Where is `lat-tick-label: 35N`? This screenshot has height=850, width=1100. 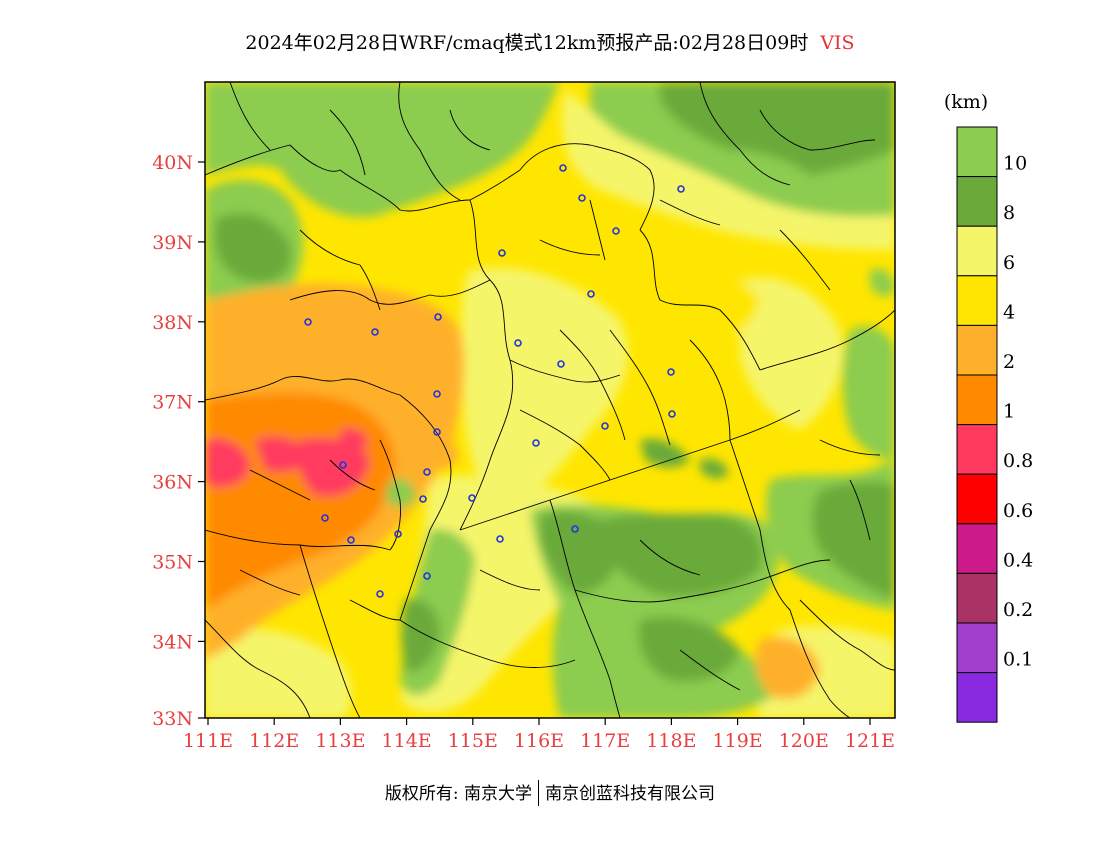 lat-tick-label: 35N is located at coordinates (172, 563).